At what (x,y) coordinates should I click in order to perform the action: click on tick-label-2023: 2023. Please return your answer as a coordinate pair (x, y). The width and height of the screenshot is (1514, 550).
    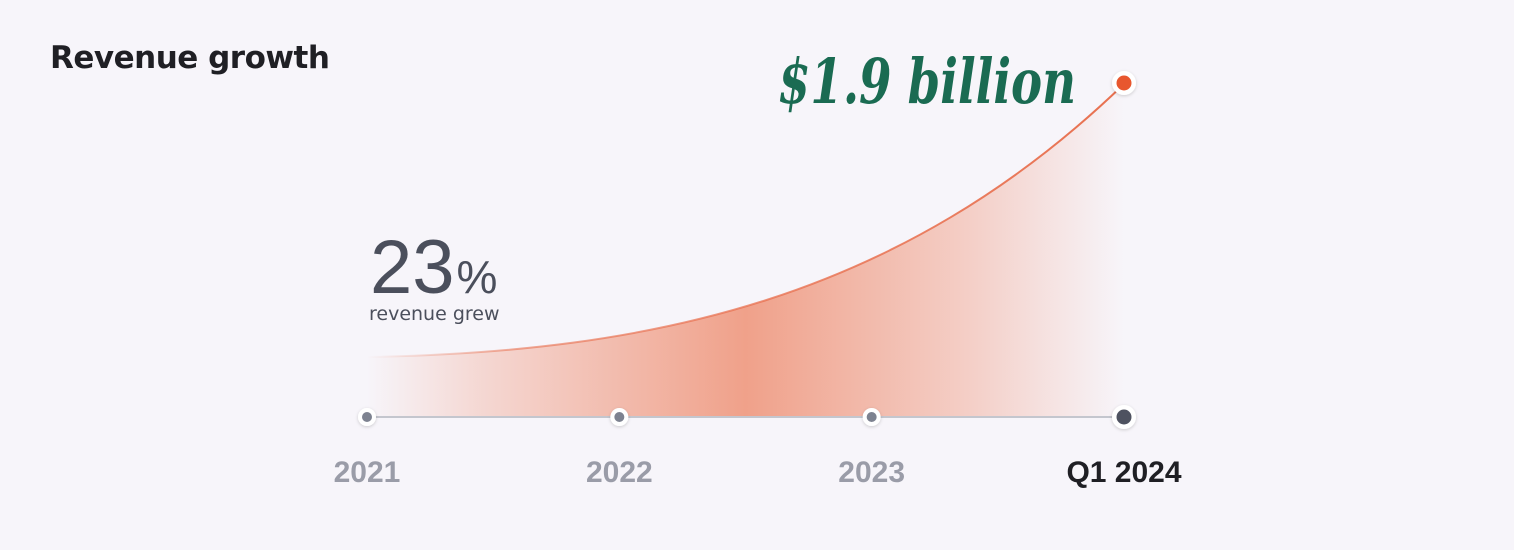
    Looking at the image, I should click on (871, 472).